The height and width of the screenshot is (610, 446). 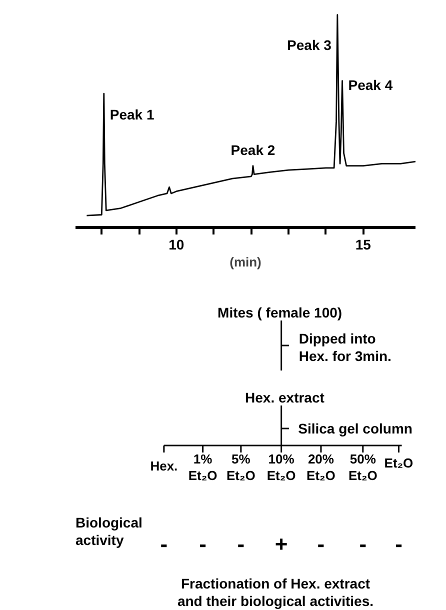 What do you see at coordinates (280, 312) in the screenshot?
I see `text: Mites ( female 100)` at bounding box center [280, 312].